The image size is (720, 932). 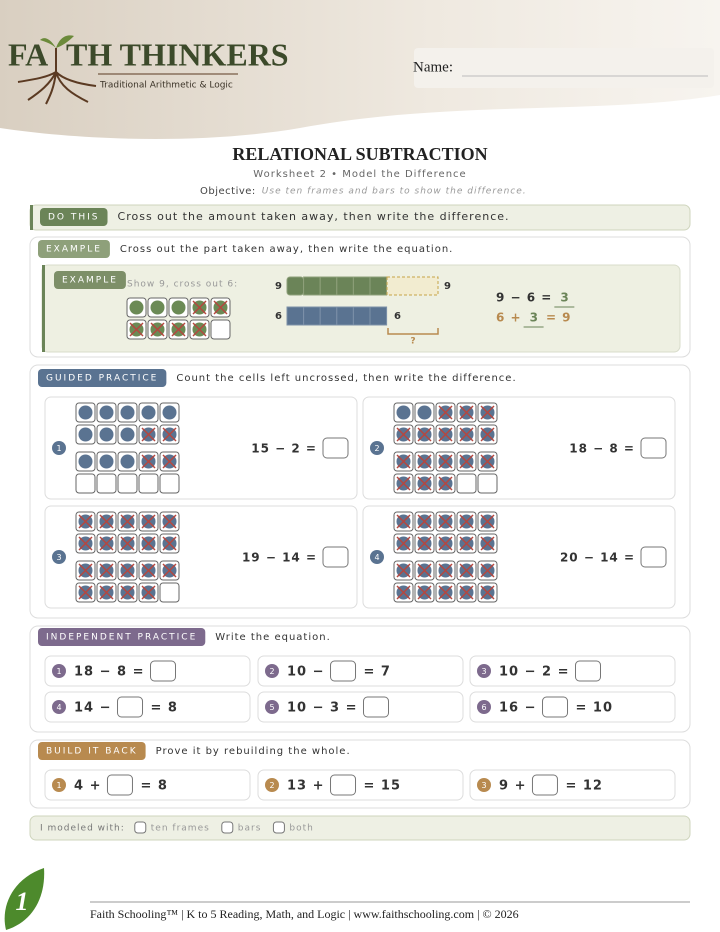 What do you see at coordinates (182, 285) in the screenshot?
I see `example-prompt: Show 9, cross out 6:` at bounding box center [182, 285].